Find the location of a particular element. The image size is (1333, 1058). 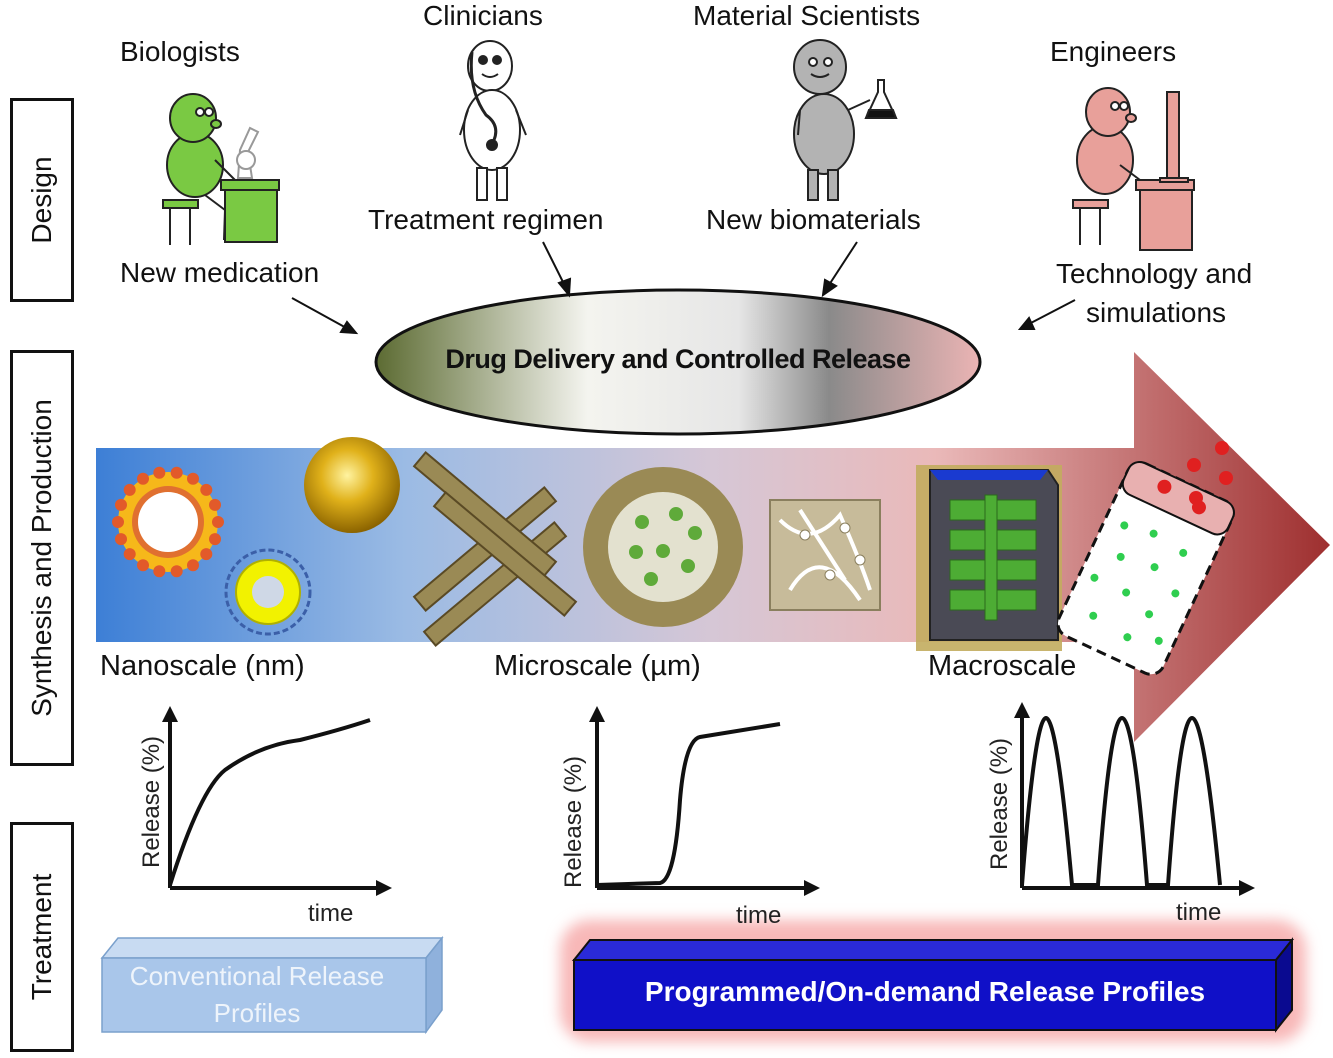

conventional-xlabel: time is located at coordinates (331, 913).